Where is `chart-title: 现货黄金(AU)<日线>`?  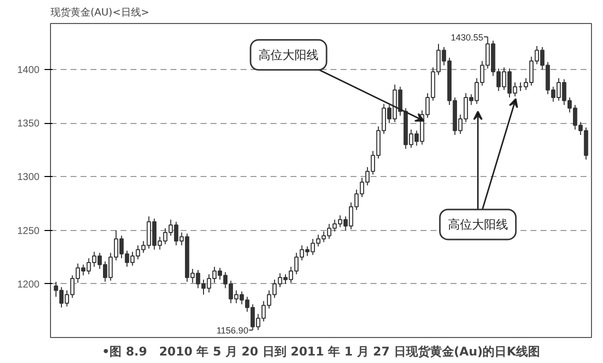 chart-title: 现货黄金(AU)<日线> is located at coordinates (100, 12).